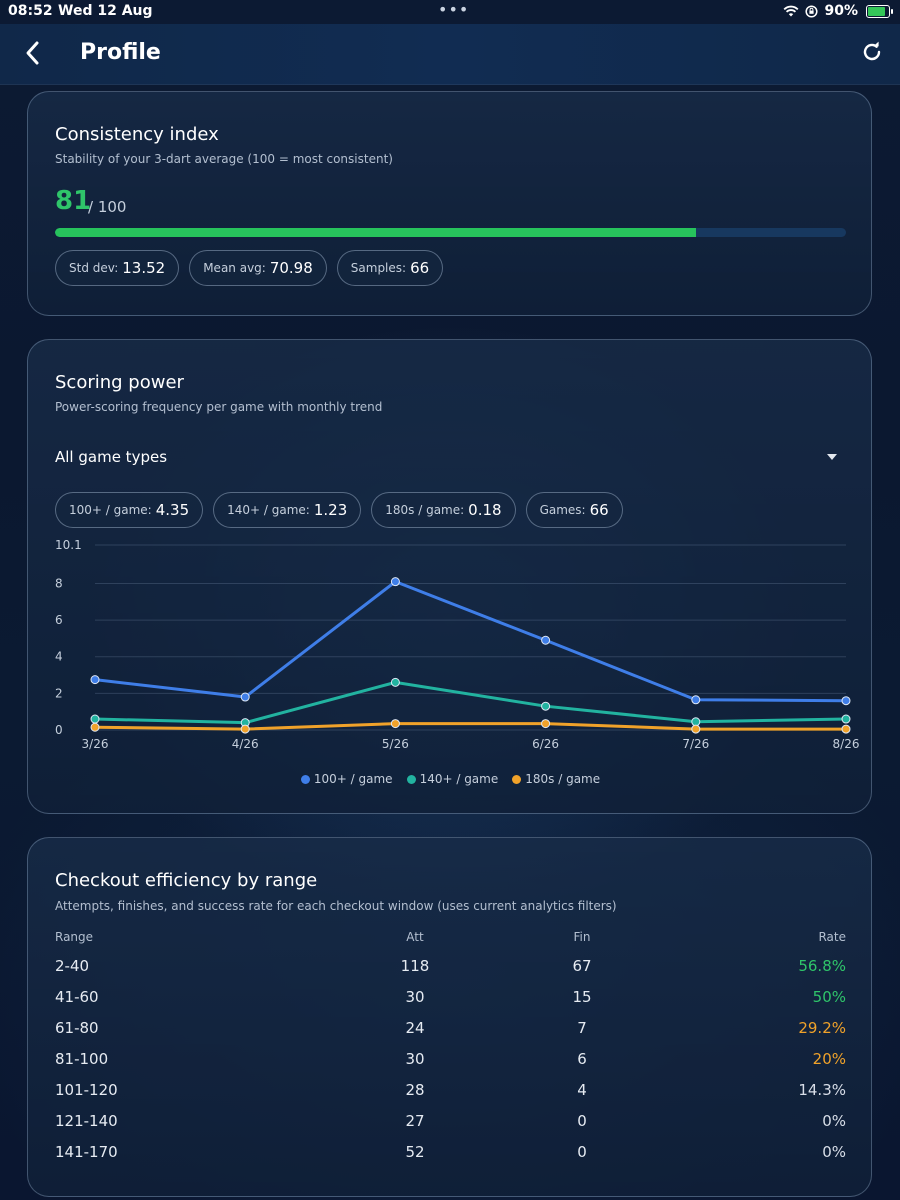  Describe the element at coordinates (582, 1090) in the screenshot. I see `cell-fin: 4` at that location.